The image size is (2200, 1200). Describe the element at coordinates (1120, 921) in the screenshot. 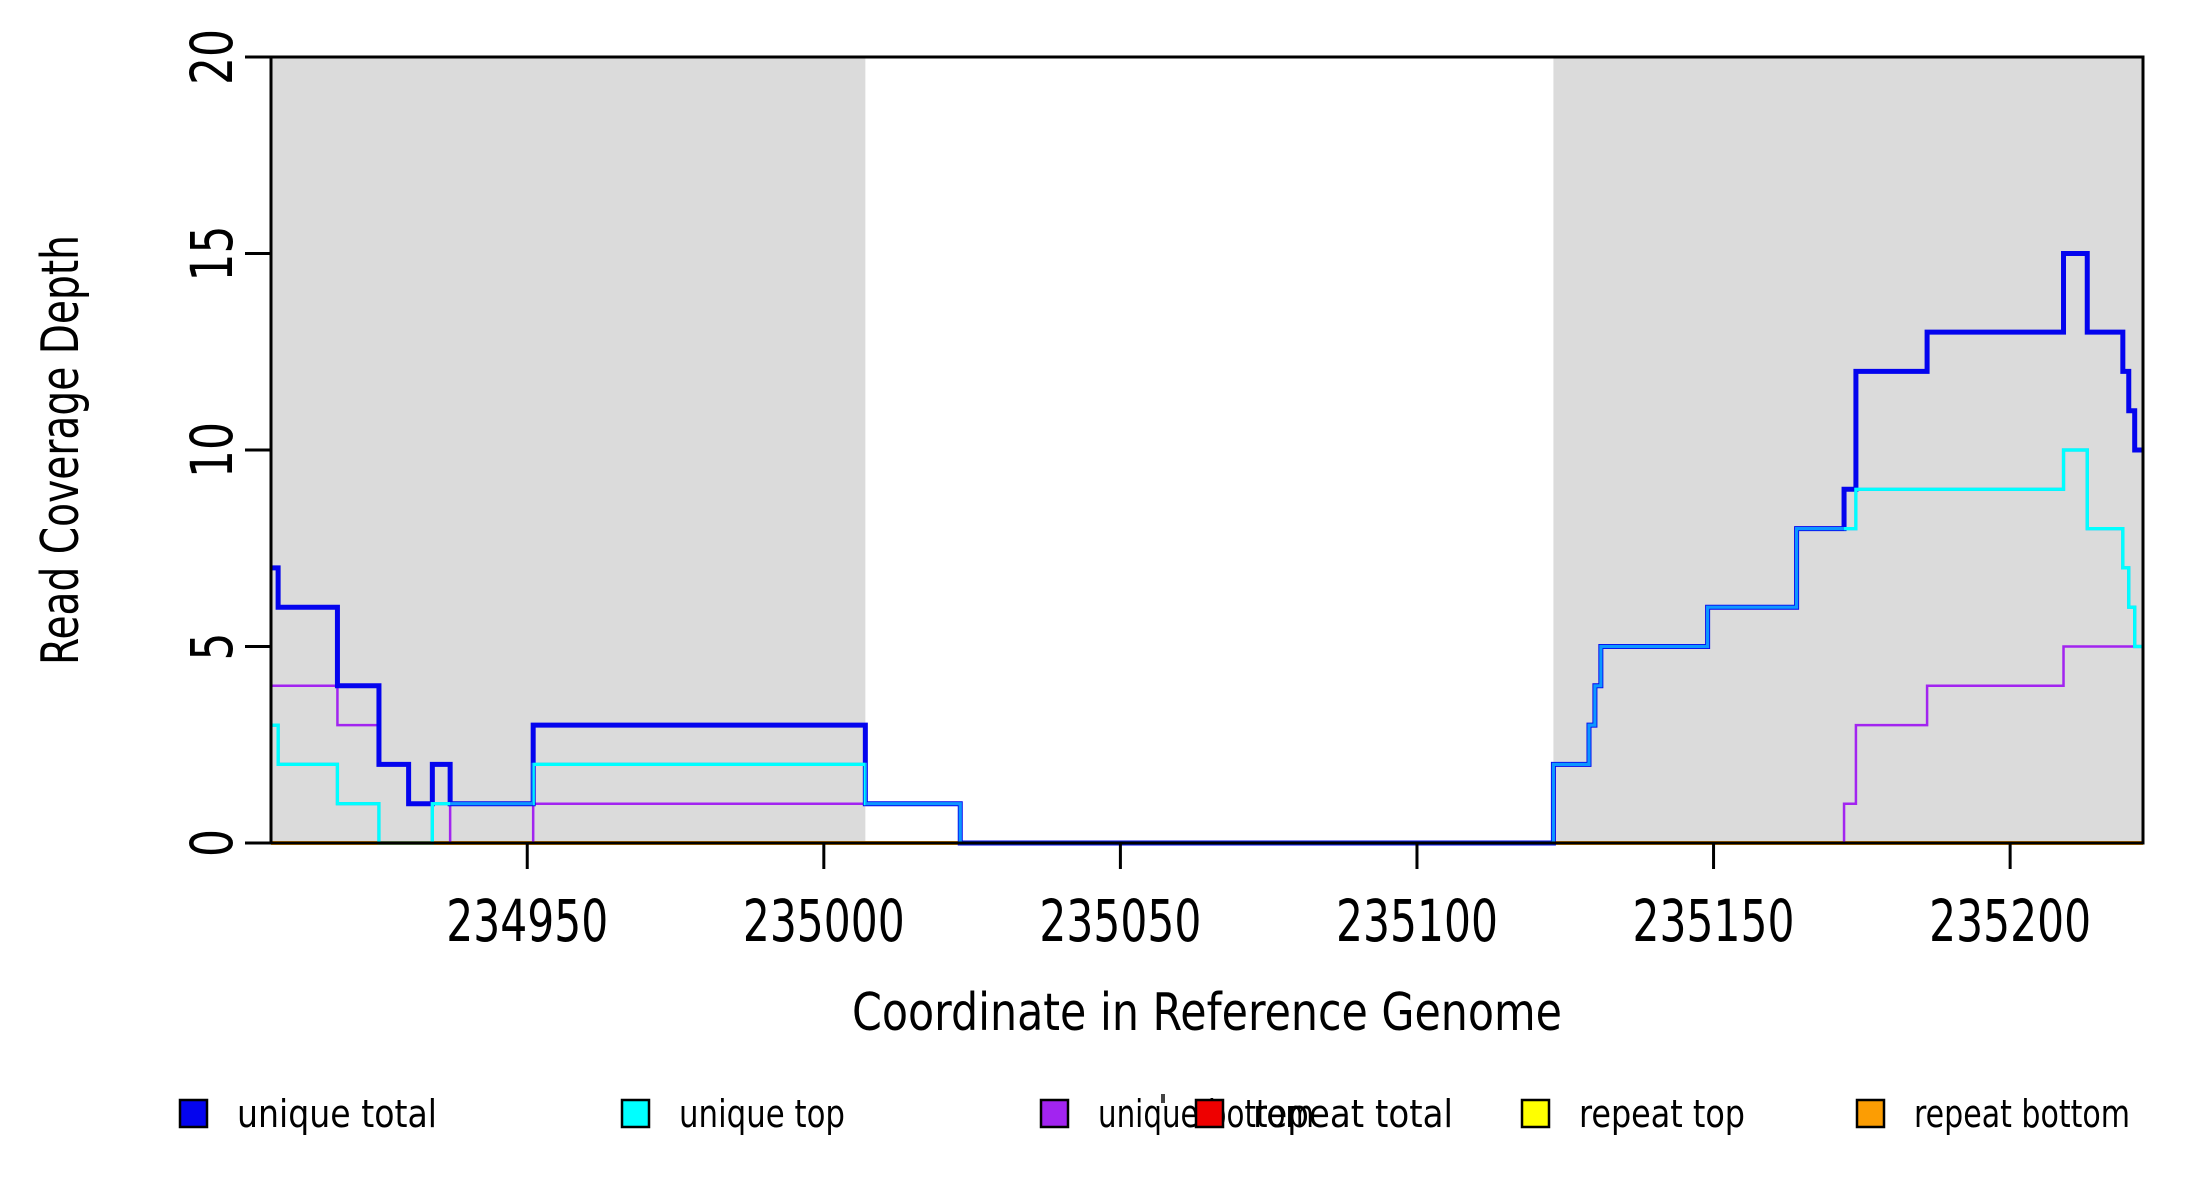

I see `x-tick-label: 235050` at that location.